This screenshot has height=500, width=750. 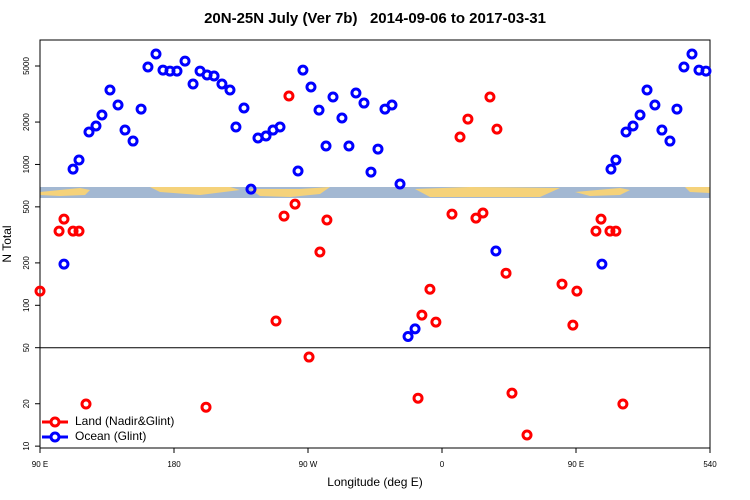 What do you see at coordinates (26, 305) in the screenshot?
I see `y-tick-label: 100` at bounding box center [26, 305].